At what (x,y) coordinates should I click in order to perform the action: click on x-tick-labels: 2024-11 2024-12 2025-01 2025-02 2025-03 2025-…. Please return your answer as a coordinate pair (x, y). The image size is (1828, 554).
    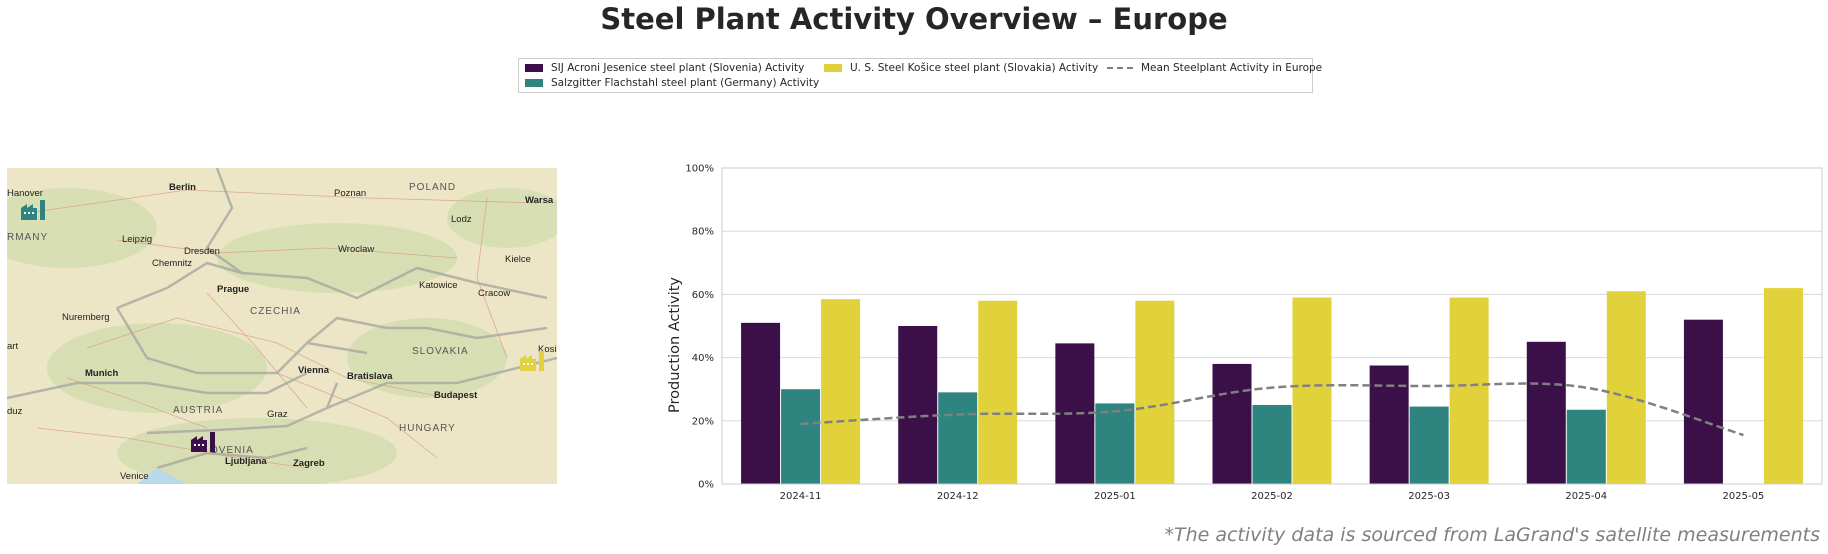
    Looking at the image, I should click on (1272, 496).